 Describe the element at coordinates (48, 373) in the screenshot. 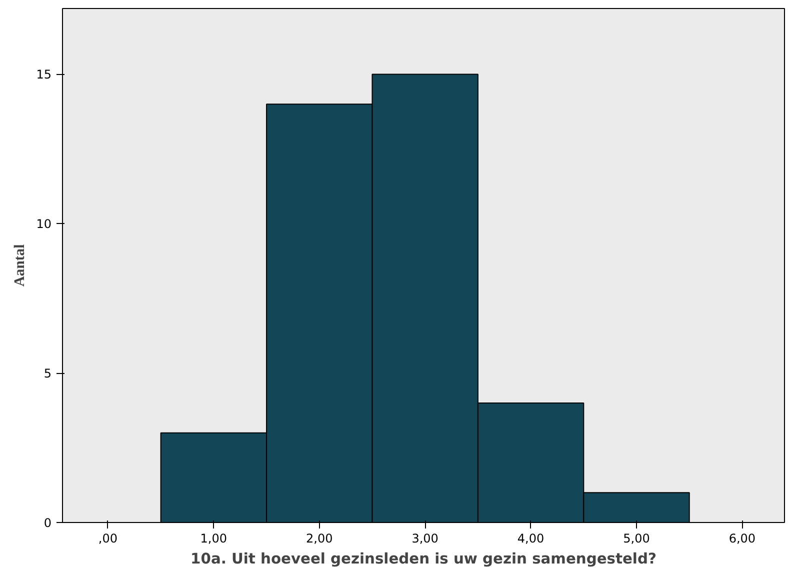

I see `y-tick-label: 5` at that location.